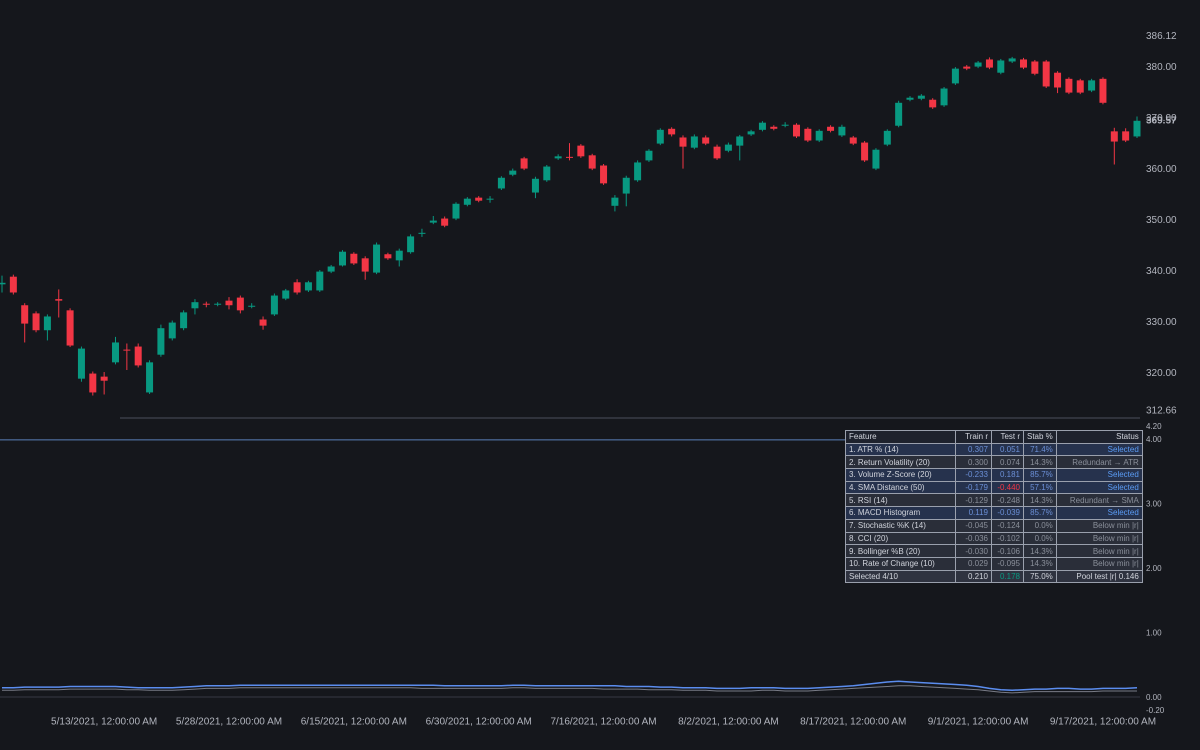  Describe the element at coordinates (1161, 271) in the screenshot. I see `y-tick-label: 340.00` at that location.